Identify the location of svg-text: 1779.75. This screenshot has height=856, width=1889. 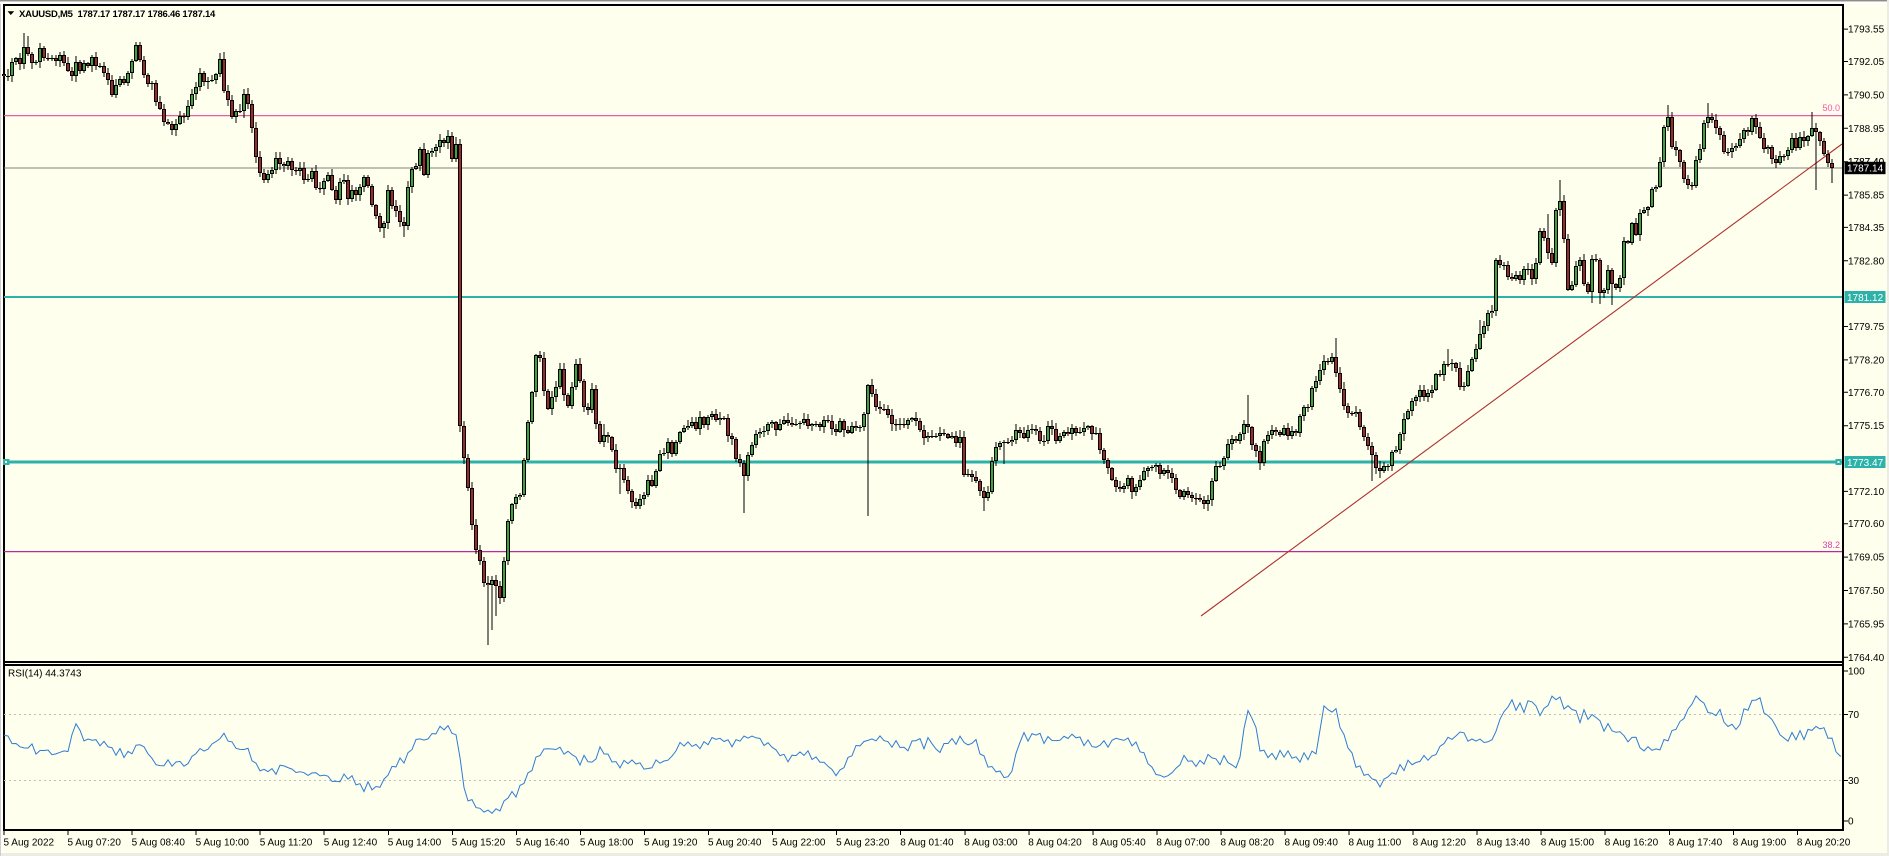
(1866, 327).